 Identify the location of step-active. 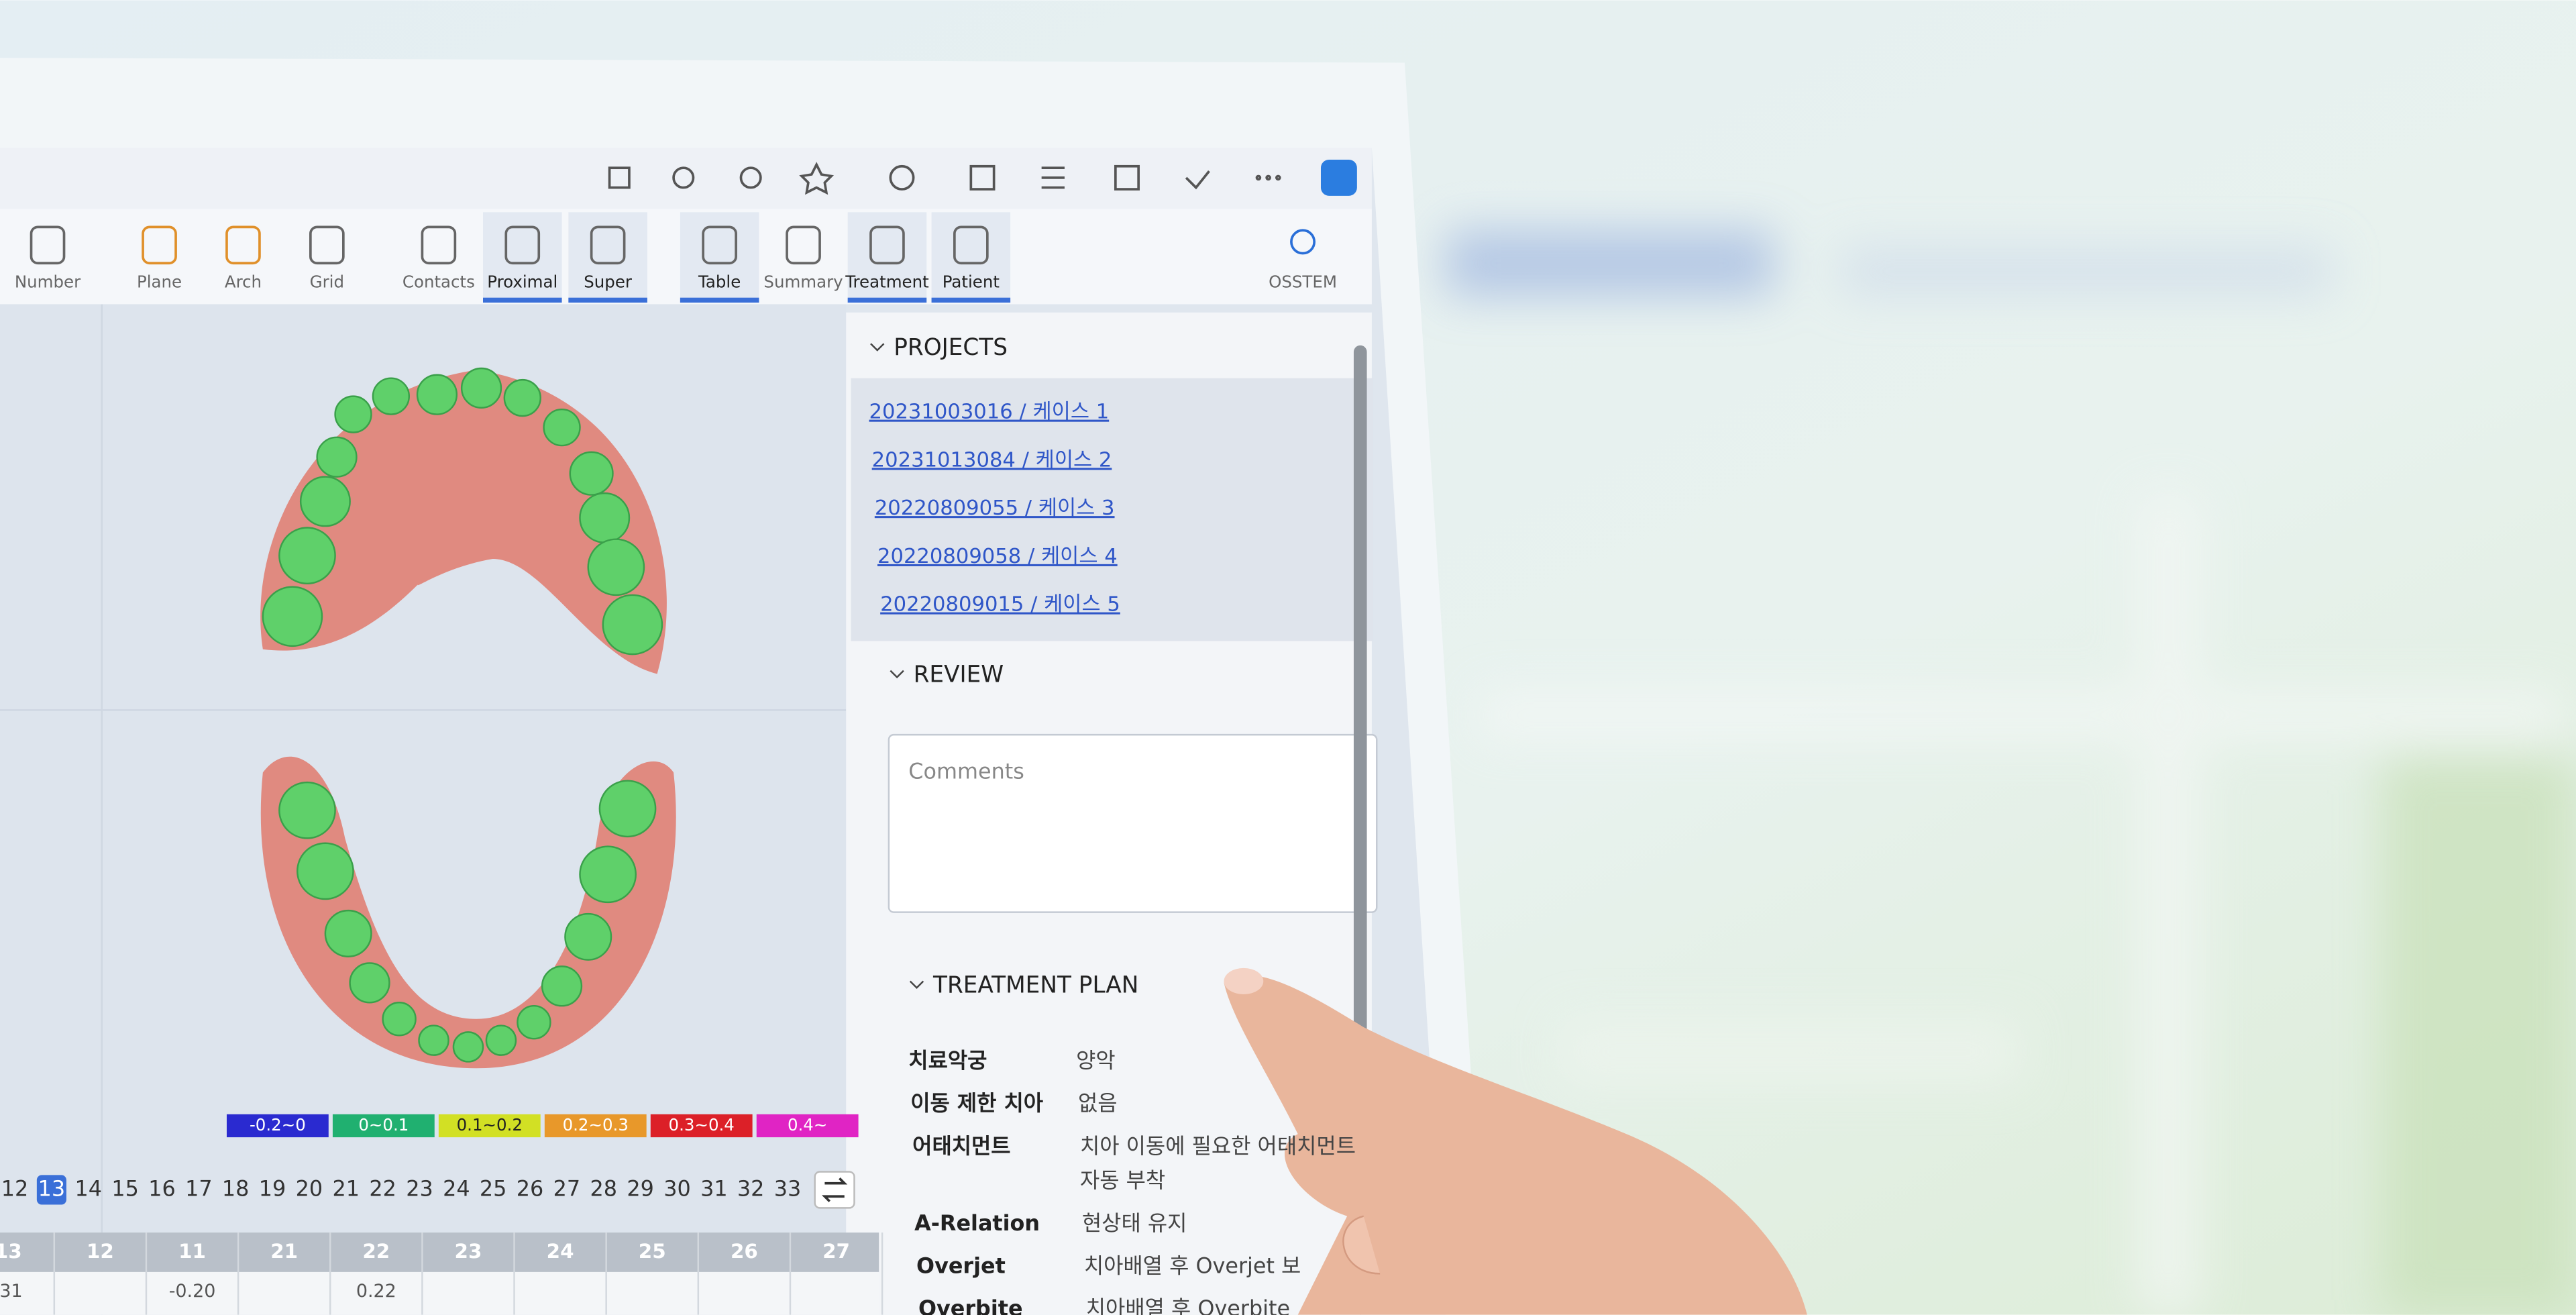
(51, 1190).